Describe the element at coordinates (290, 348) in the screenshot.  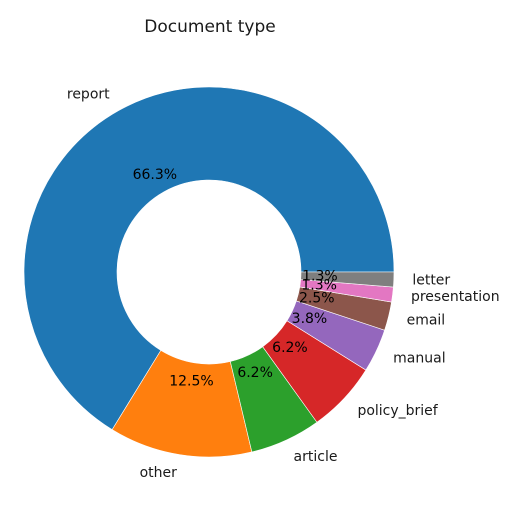
I see `percent-label-policy-brief: 6.2%` at that location.